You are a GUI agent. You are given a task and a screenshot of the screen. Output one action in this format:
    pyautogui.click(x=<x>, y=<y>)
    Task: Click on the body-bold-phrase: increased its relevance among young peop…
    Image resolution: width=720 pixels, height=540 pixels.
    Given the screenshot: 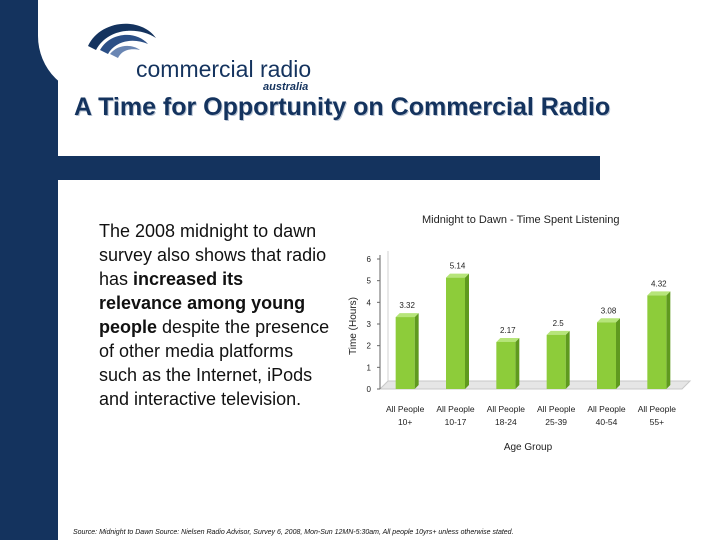 What is the action you would take?
    pyautogui.click(x=202, y=303)
    